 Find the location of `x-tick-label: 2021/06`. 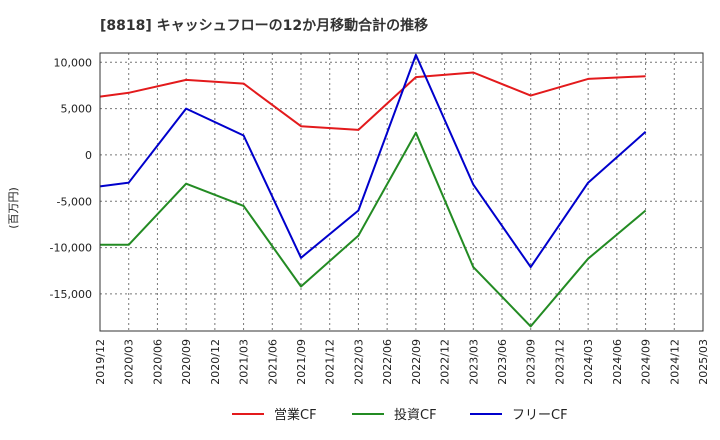

x-tick-label: 2021/06 is located at coordinates (272, 362).